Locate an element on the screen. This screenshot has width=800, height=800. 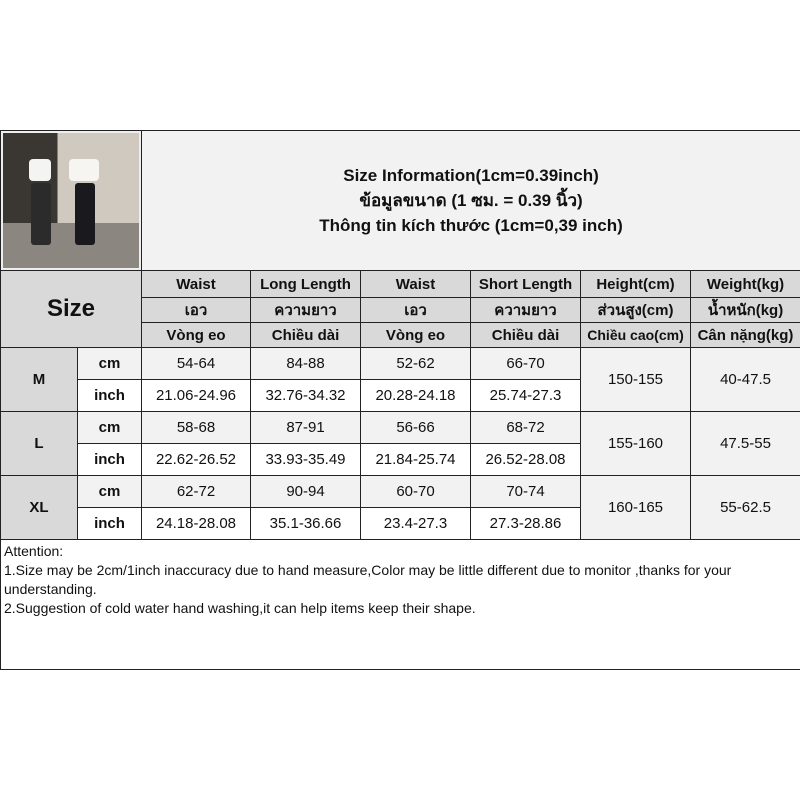
measurement-cell: 62-72 is located at coordinates (196, 491).